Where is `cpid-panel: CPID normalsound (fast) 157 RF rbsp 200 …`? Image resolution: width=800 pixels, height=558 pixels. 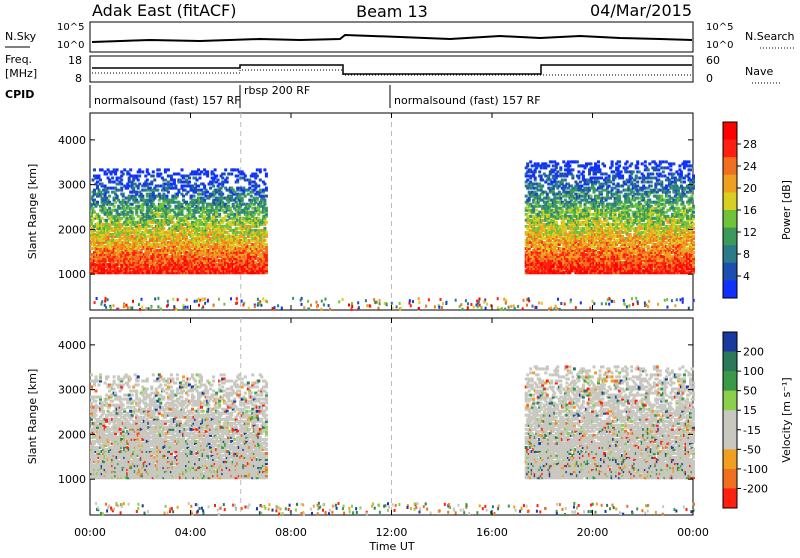 cpid-panel: CPID normalsound (fast) 157 RF rbsp 200 … is located at coordinates (273, 96).